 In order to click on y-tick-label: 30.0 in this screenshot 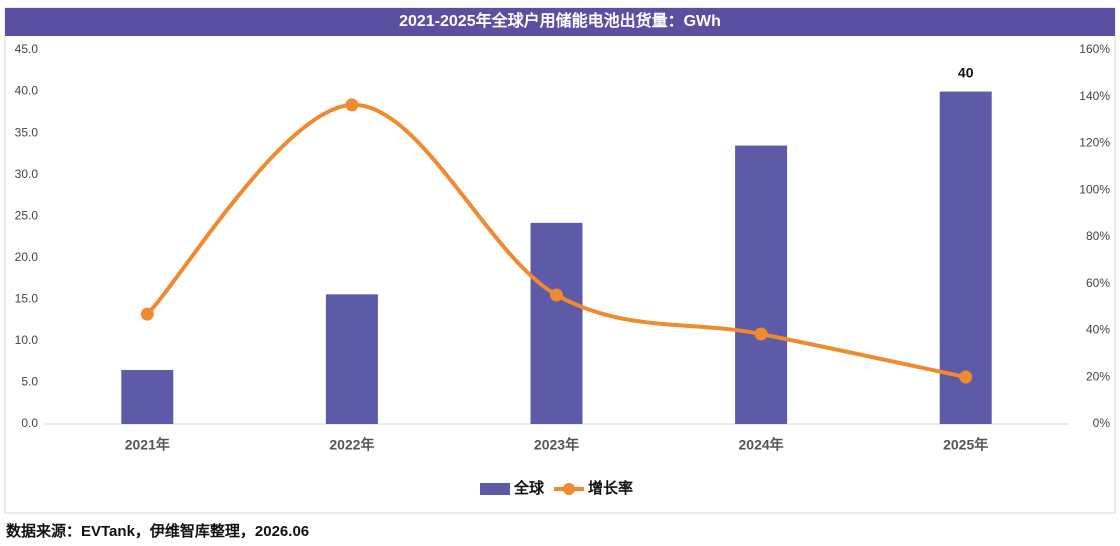, I will do `click(27, 174)`.